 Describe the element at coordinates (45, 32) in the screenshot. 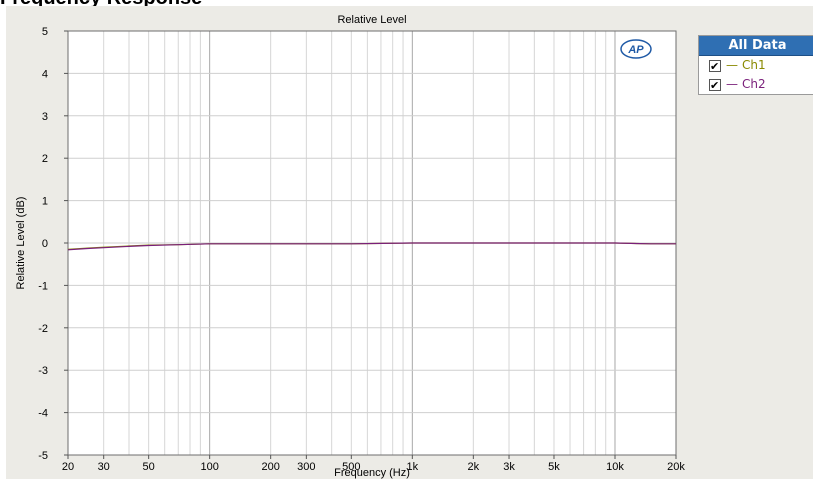

I see `y-tick-label: 5` at that location.